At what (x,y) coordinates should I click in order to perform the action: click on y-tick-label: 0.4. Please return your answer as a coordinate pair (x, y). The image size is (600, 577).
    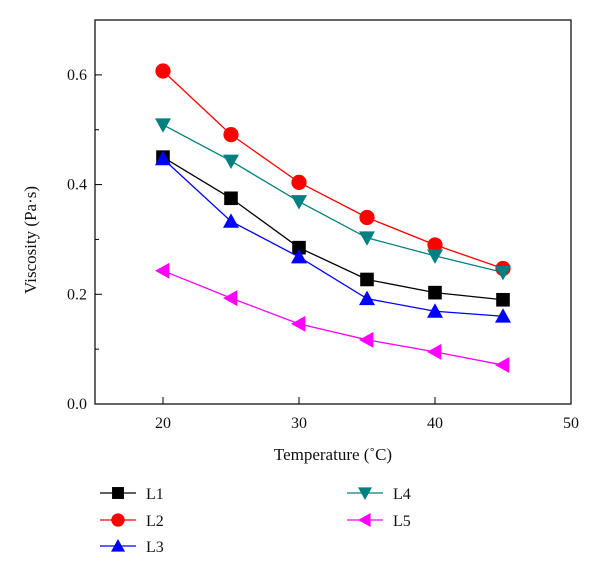
    Looking at the image, I should click on (77, 185).